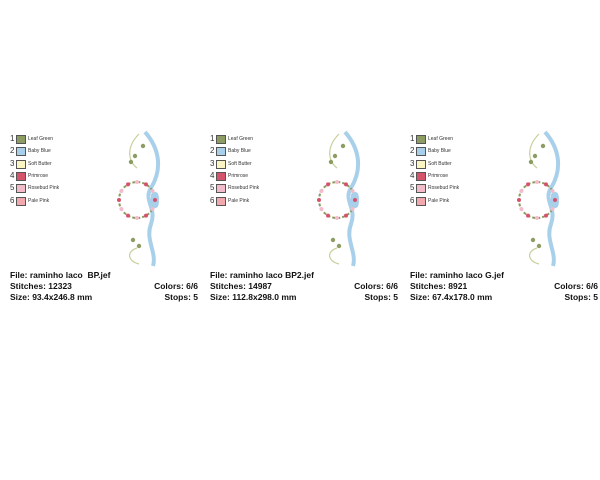 This screenshot has width=600, height=480. What do you see at coordinates (451, 297) in the screenshot?
I see `size: Size: 67.4x178.0 mm` at bounding box center [451, 297].